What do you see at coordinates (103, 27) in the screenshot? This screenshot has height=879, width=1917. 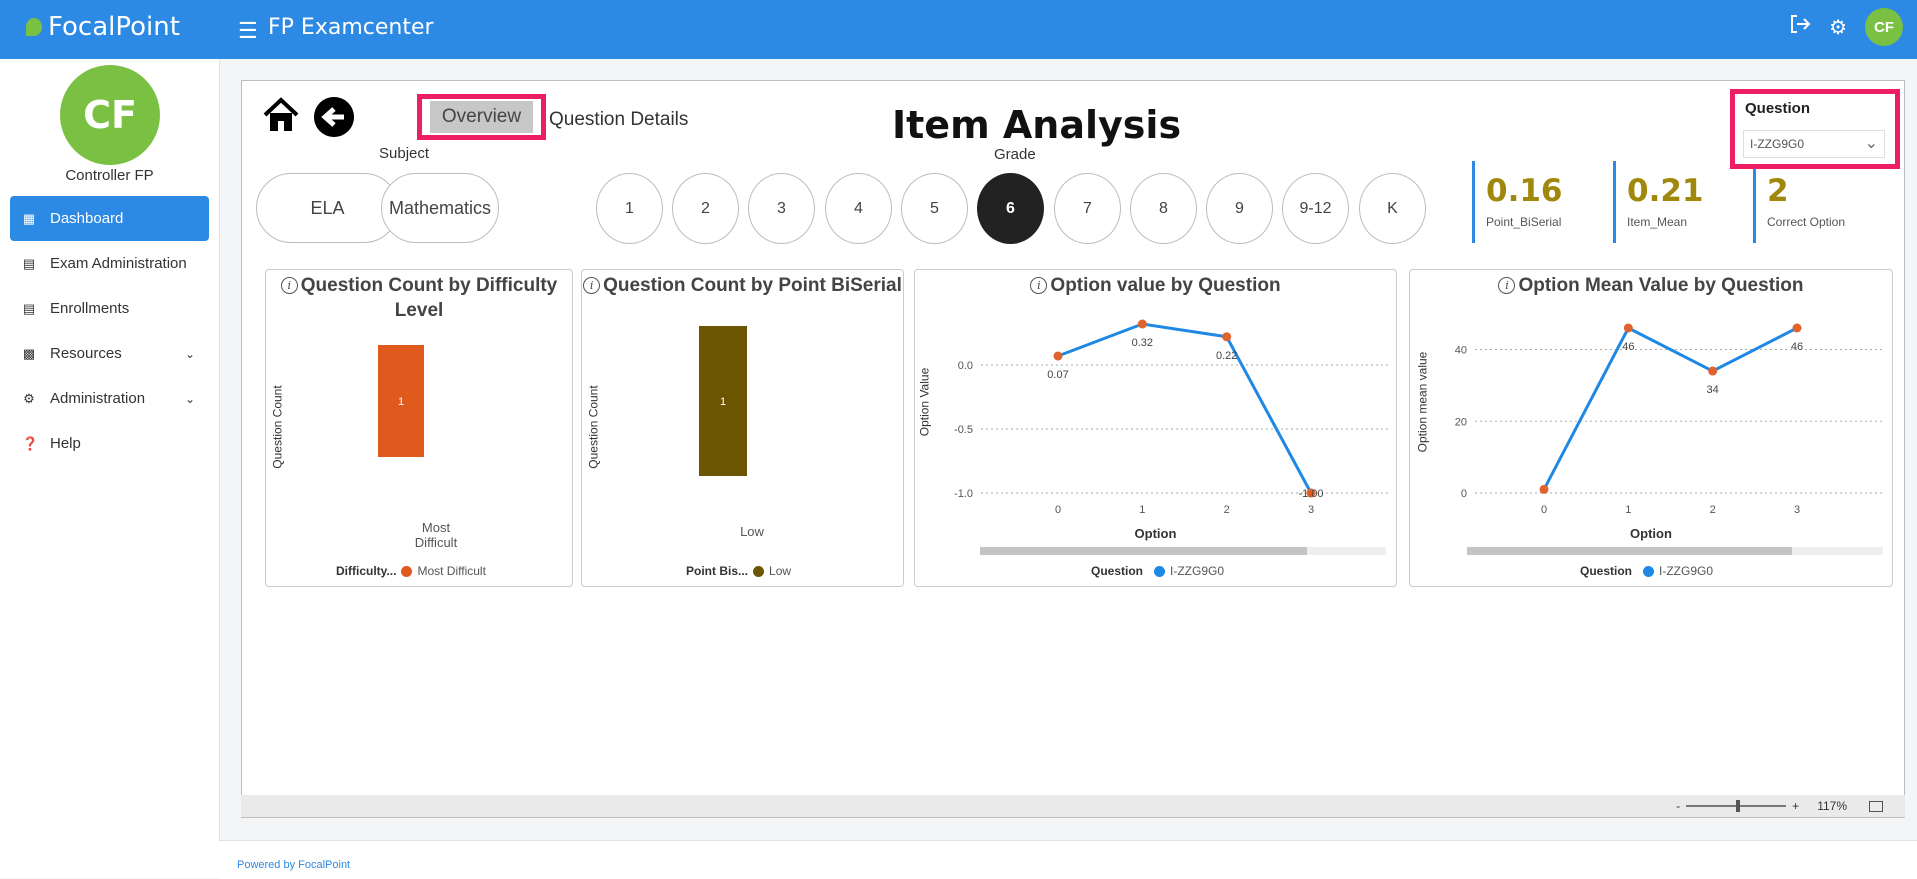 I see `app-logo: FocalPoint` at bounding box center [103, 27].